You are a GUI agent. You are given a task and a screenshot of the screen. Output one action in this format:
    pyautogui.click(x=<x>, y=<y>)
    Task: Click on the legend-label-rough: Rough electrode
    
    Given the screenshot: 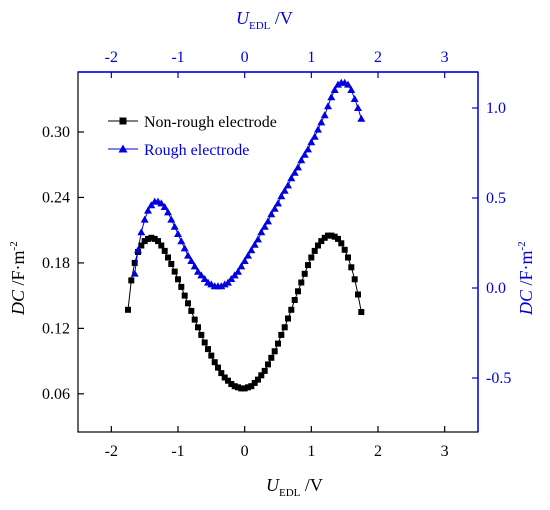 What is the action you would take?
    pyautogui.click(x=196, y=150)
    